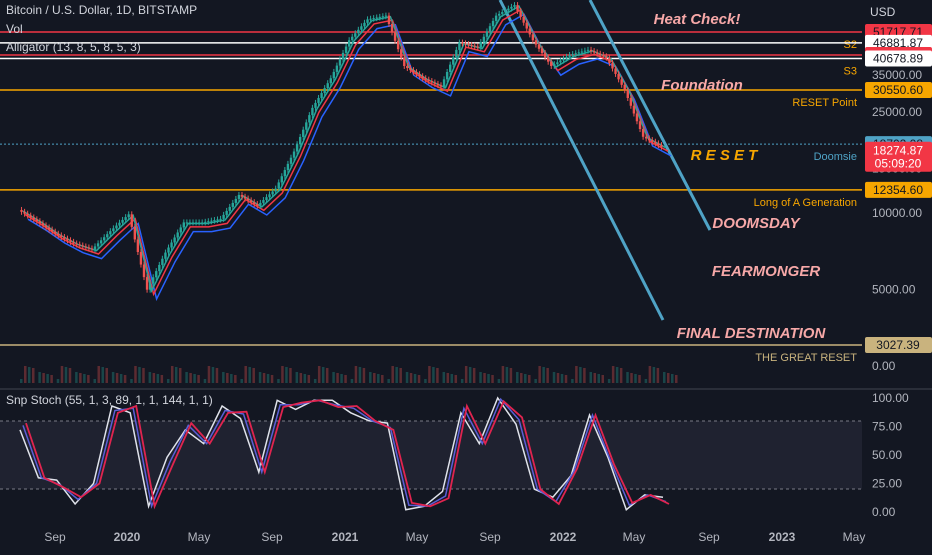 This screenshot has width=932, height=555. Describe the element at coordinates (884, 366) in the screenshot. I see `price-axis-tick: 0.00` at that location.